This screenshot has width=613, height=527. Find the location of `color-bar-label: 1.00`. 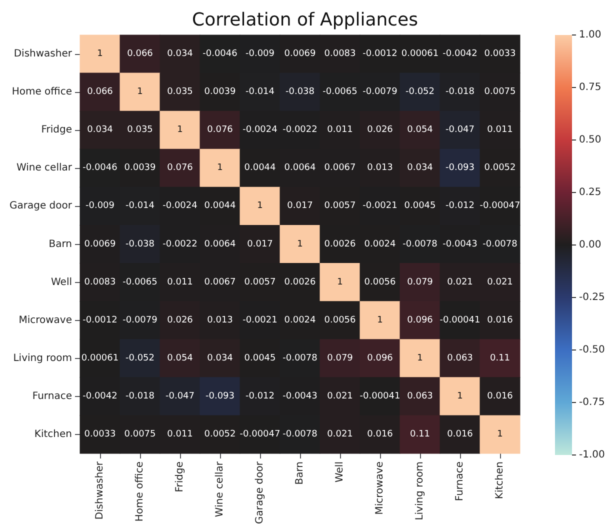

color-bar-label: 1.00 is located at coordinates (590, 35).